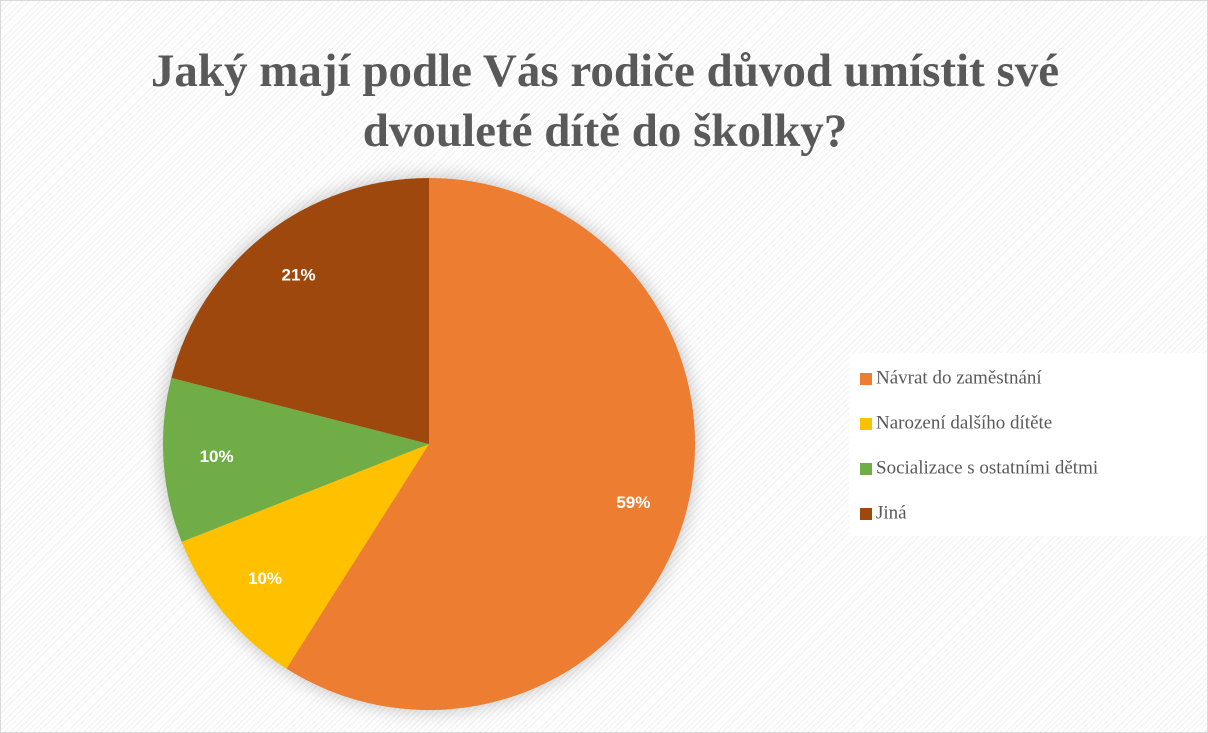  Describe the element at coordinates (987, 467) in the screenshot. I see `legend-label: Socializace s ostatními dětmi` at that location.